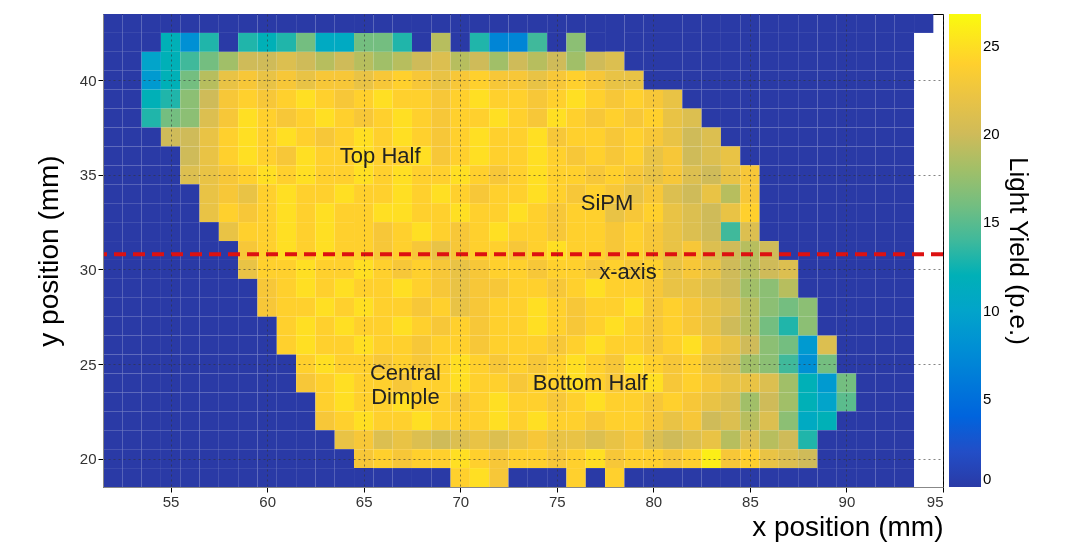  I want to click on x-tick-label: 65, so click(364, 501).